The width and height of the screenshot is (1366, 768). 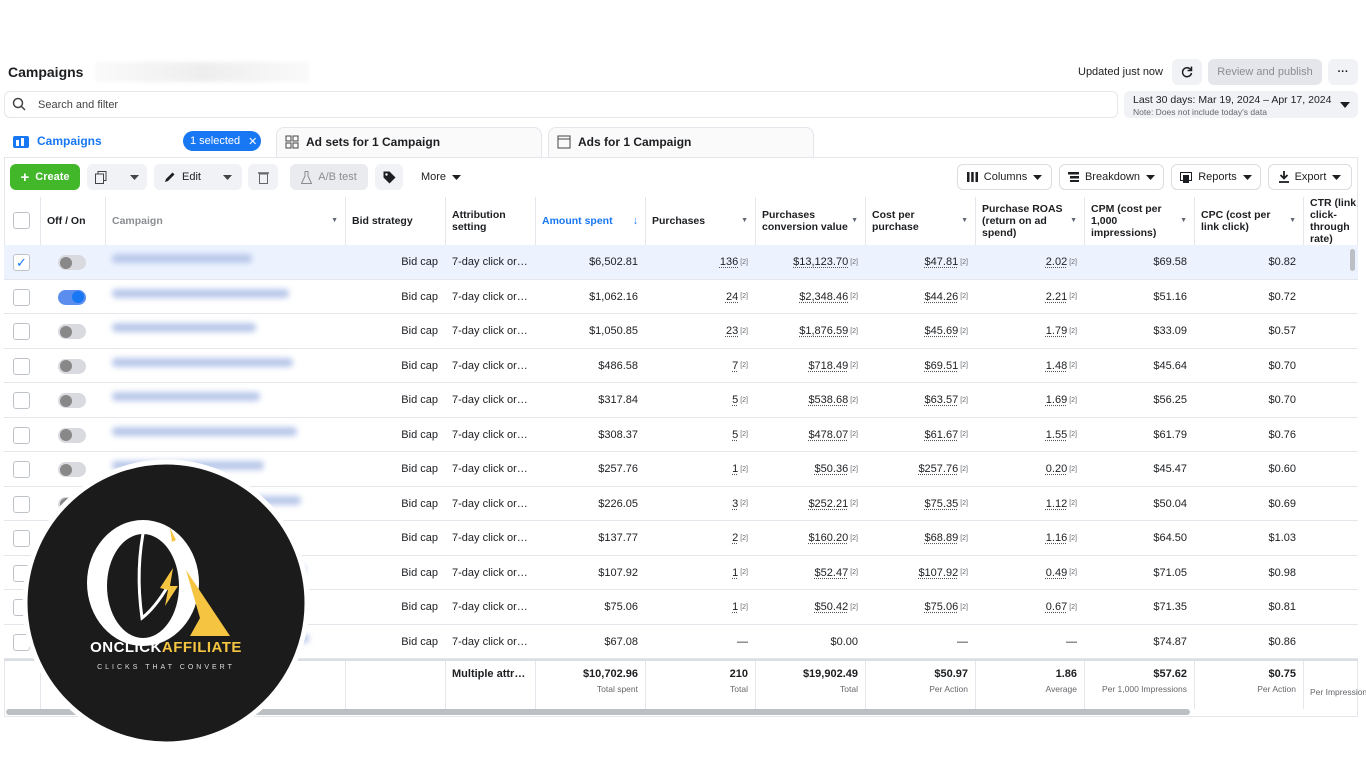 I want to click on export-button: Export, so click(x=1310, y=177).